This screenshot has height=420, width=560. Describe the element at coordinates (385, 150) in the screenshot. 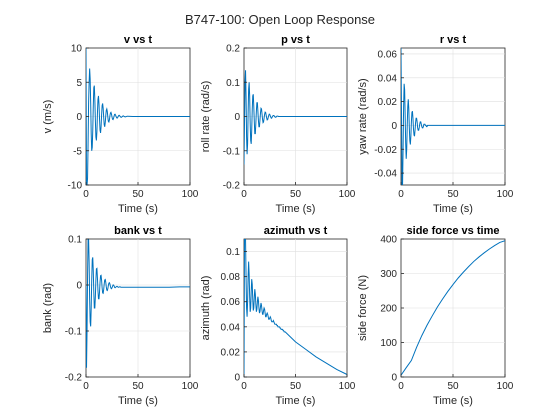

I see `y-tick-label: -0.02` at that location.